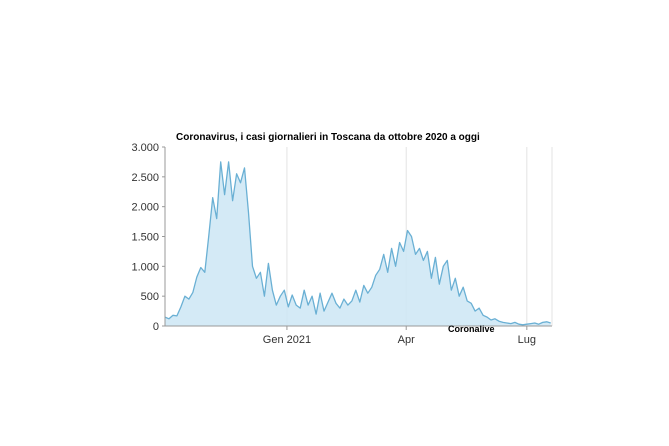 The height and width of the screenshot is (446, 669). I want to click on y-tick-label: 1.500, so click(145, 238).